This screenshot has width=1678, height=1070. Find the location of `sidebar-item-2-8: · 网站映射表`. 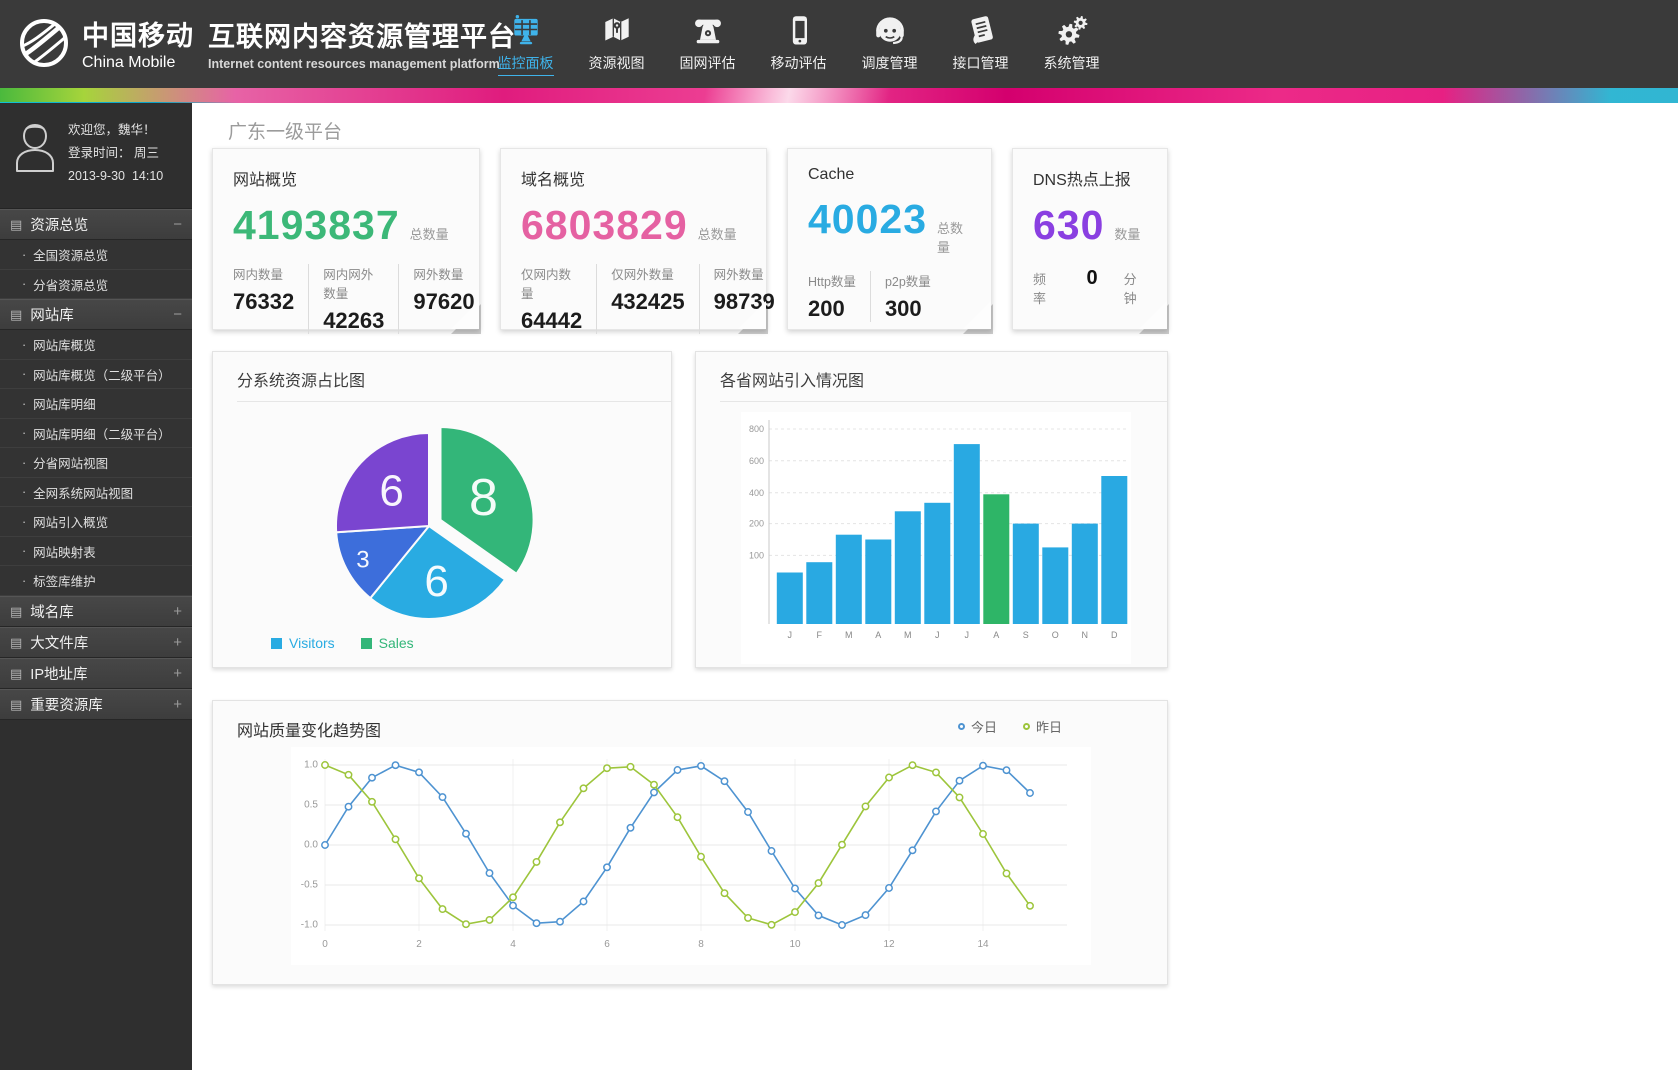

sidebar-item-2-8: · 网站映射表 is located at coordinates (96, 551).